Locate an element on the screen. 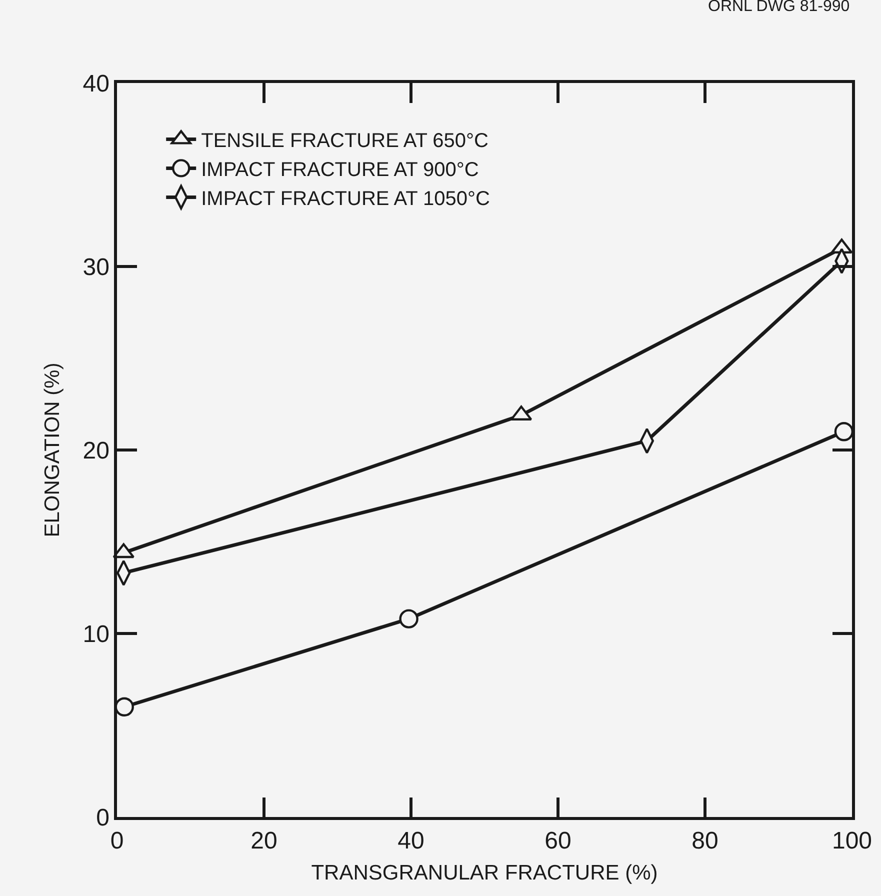 The height and width of the screenshot is (896, 881). y-tick-label: 40 is located at coordinates (96, 84).